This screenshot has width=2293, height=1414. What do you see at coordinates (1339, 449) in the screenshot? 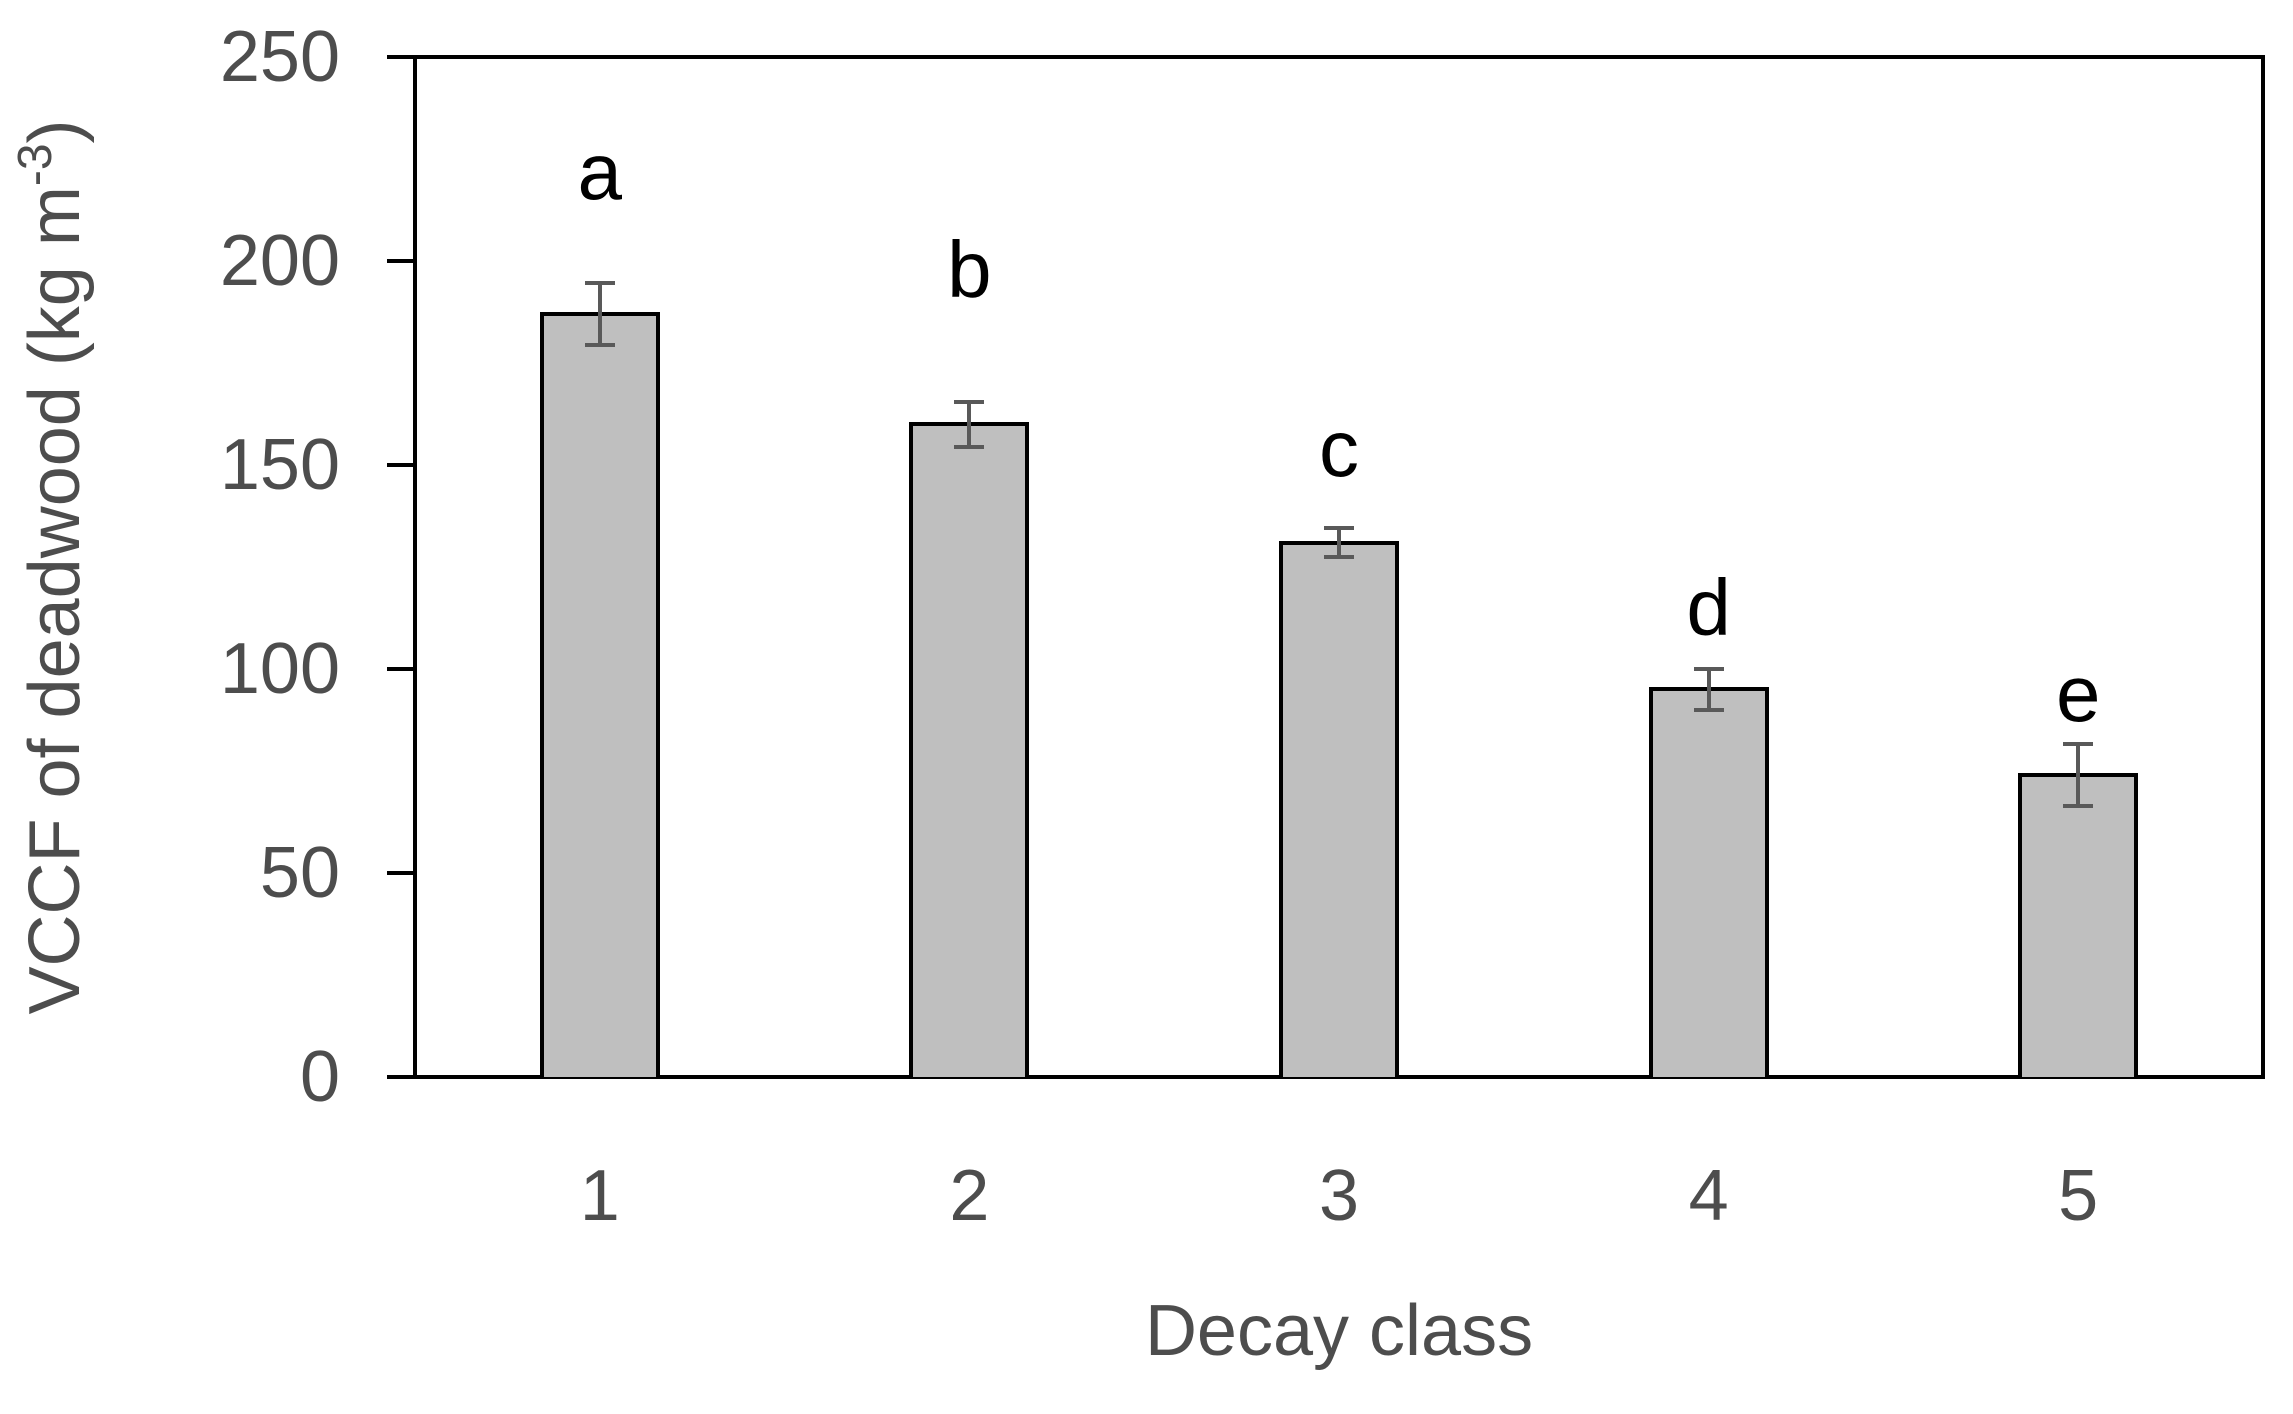
I see `significance-letter: c` at bounding box center [1339, 449].